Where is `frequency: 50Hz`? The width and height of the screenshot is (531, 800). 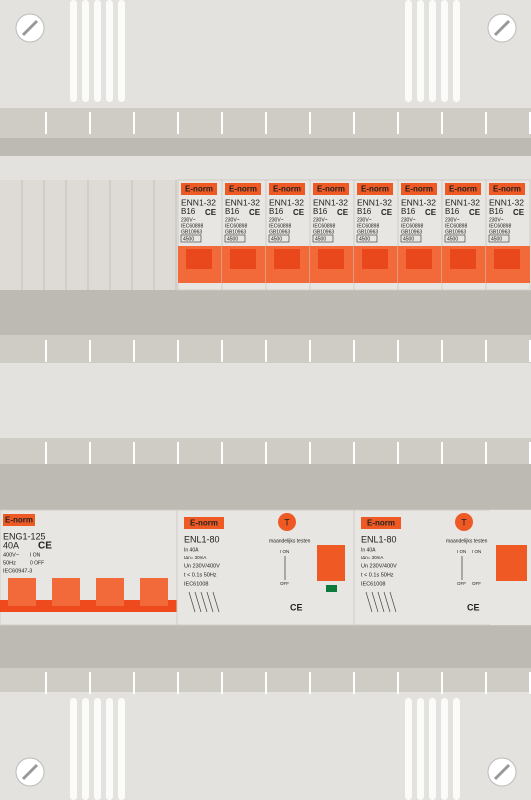 frequency: 50Hz is located at coordinates (9, 563).